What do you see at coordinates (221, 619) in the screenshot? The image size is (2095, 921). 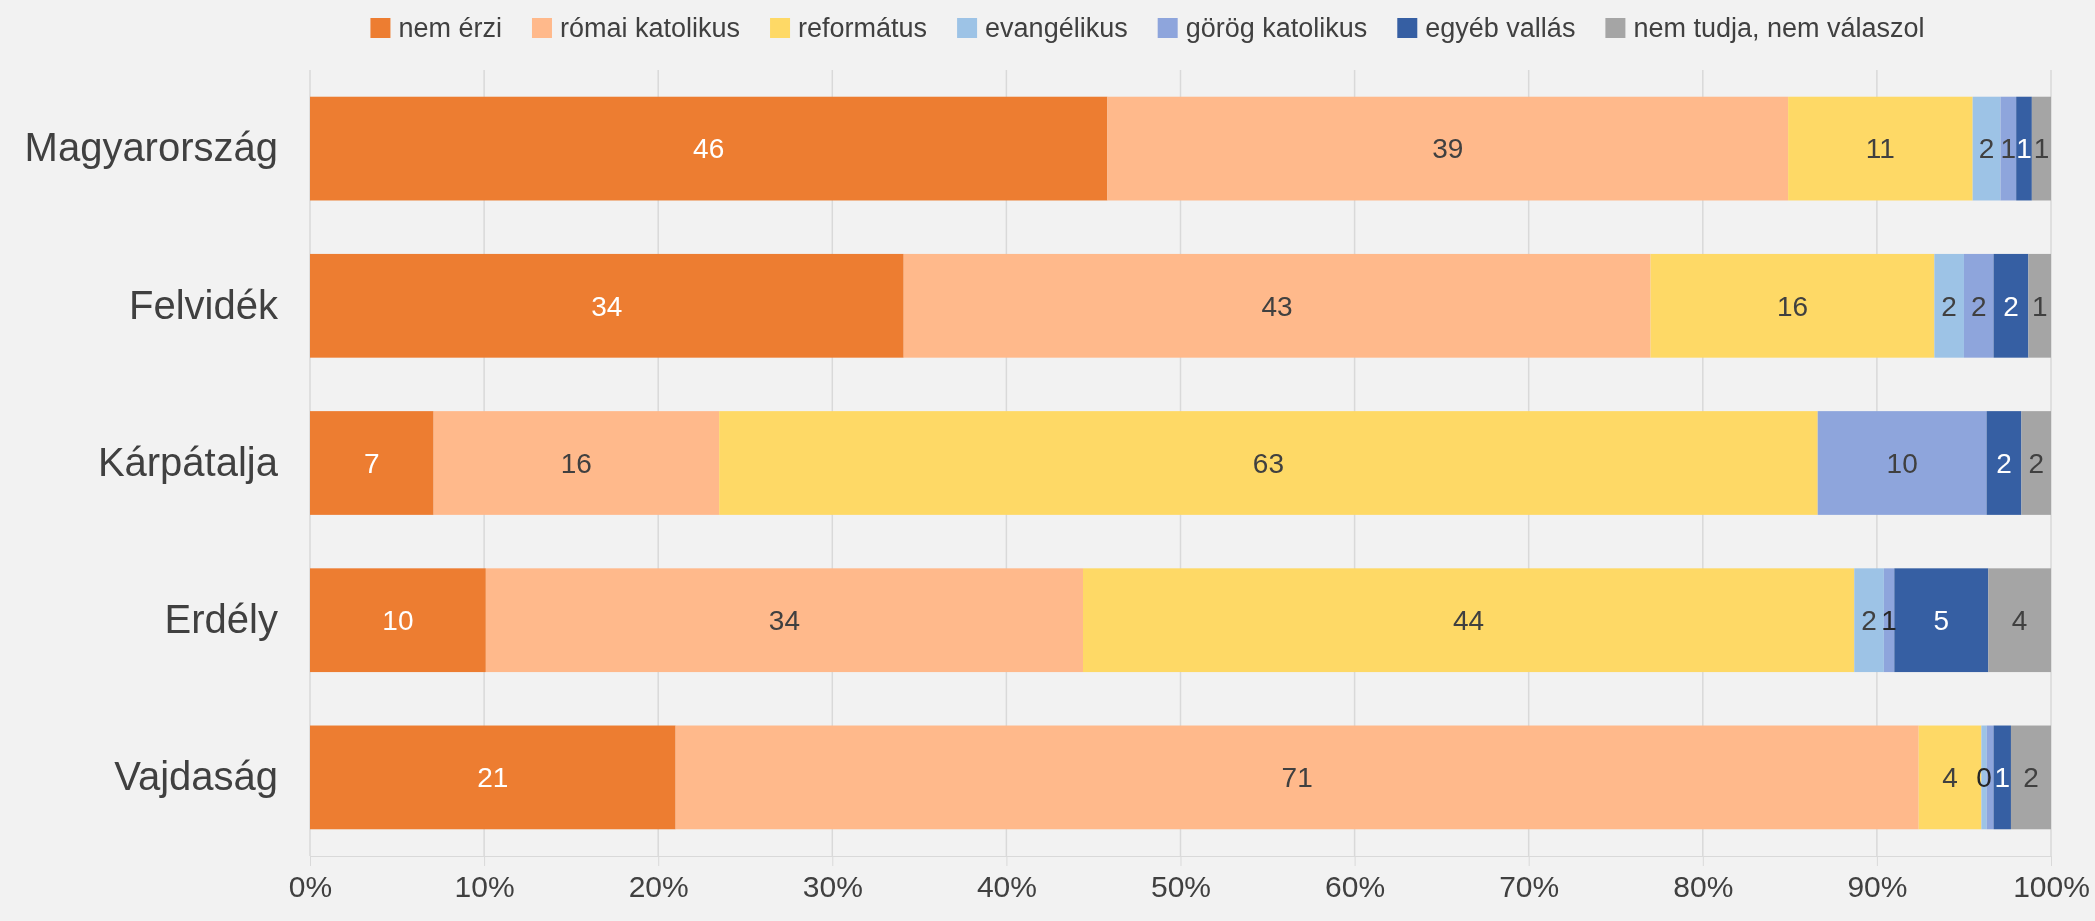 I see `y-tick-label: Erdély` at bounding box center [221, 619].